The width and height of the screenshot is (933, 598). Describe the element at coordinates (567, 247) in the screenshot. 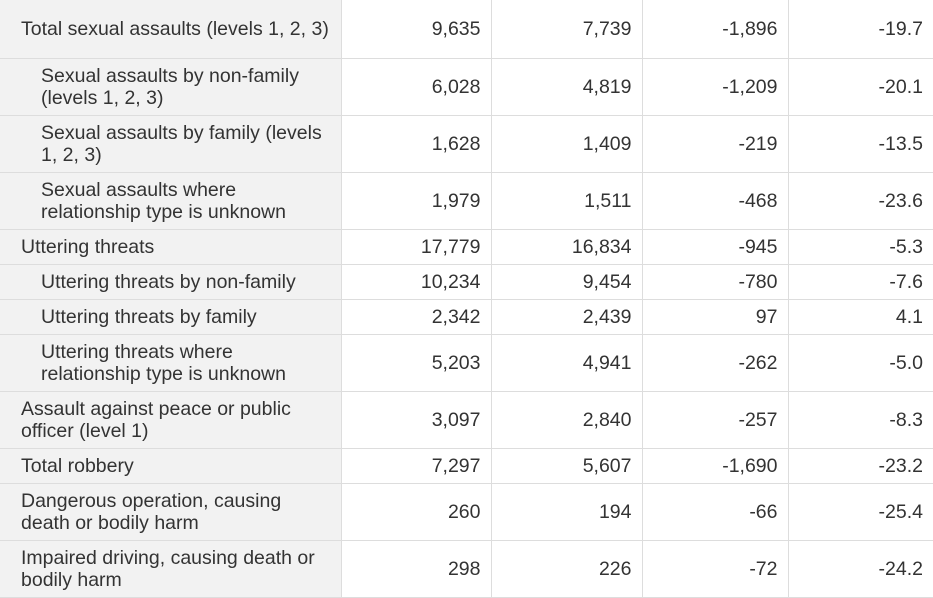

I see `value-cell: 16,834` at that location.